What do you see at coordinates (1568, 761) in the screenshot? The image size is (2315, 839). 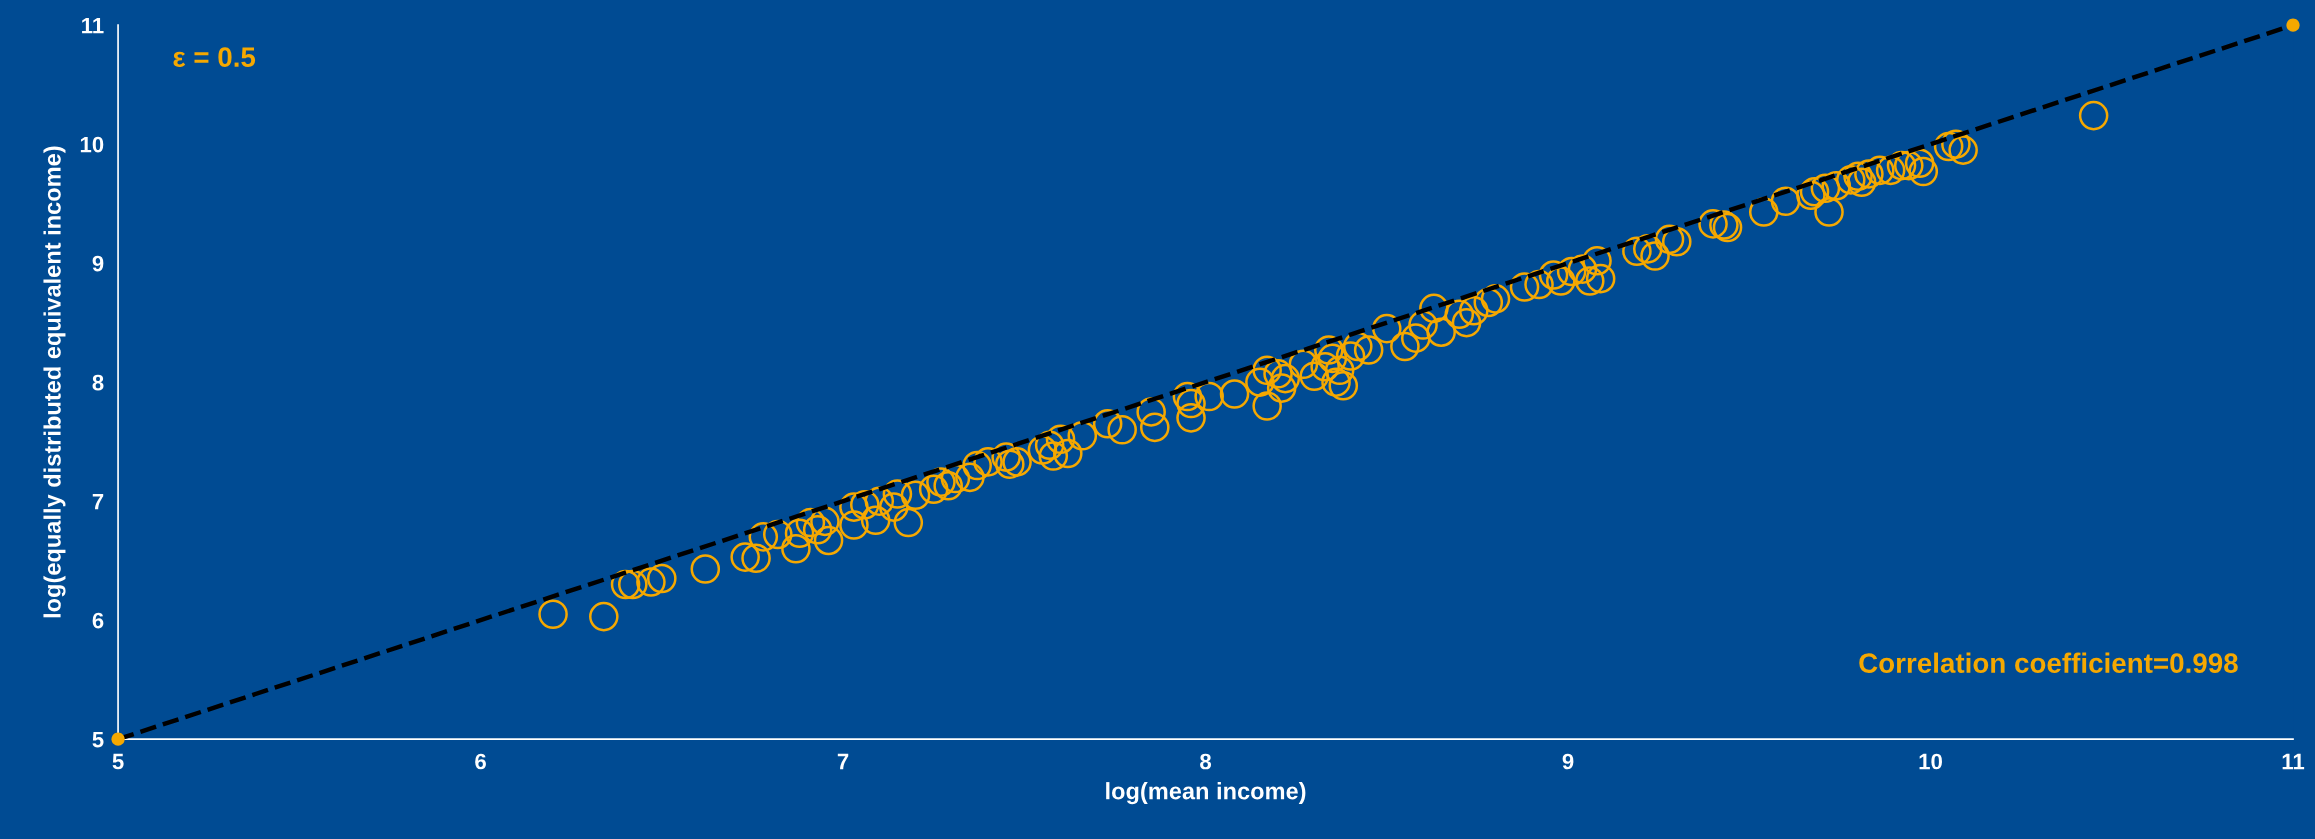 I see `x-tick-label: 9` at bounding box center [1568, 761].